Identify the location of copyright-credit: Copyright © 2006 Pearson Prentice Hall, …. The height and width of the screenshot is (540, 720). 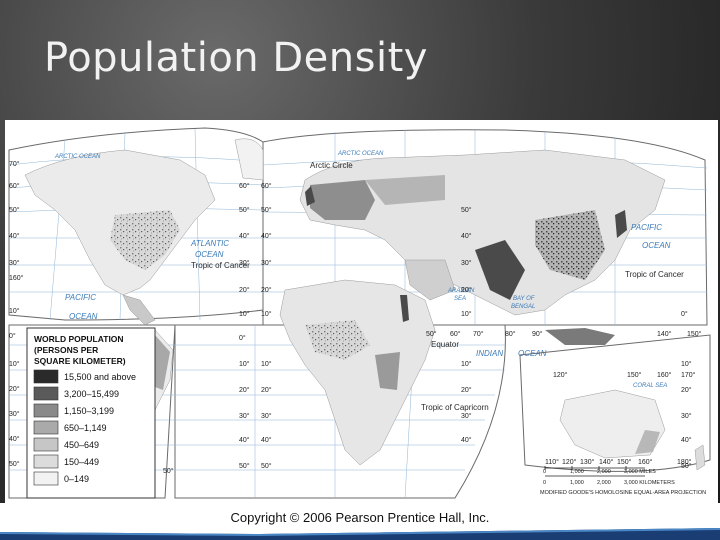
(360, 517).